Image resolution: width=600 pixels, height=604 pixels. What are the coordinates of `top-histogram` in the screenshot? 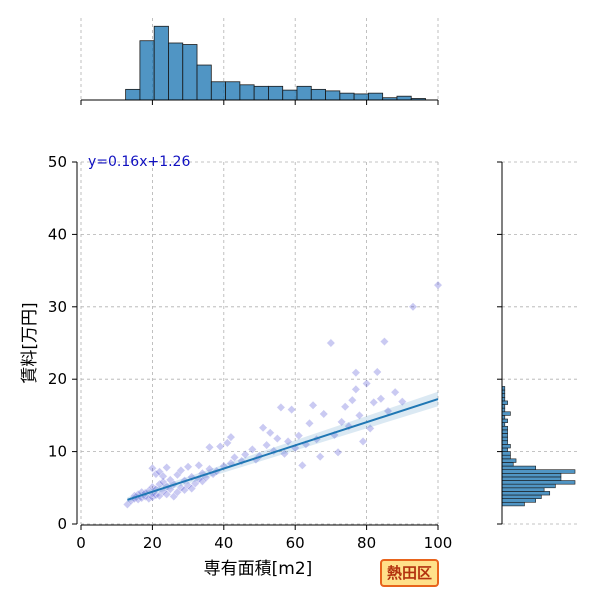 It's located at (259, 61).